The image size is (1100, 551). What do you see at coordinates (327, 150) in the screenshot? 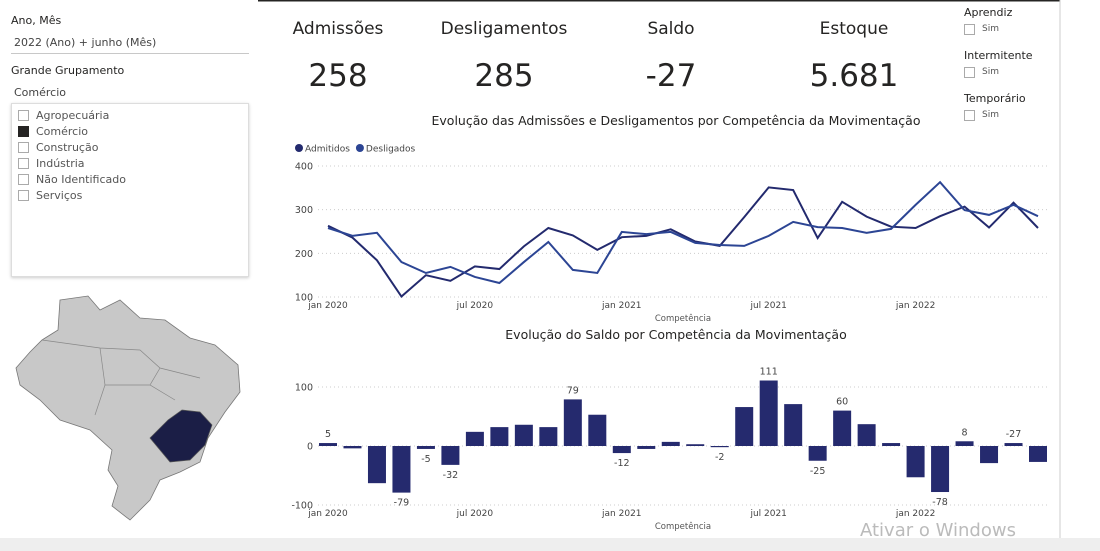
I see `legend-label: Admitidos` at bounding box center [327, 150].